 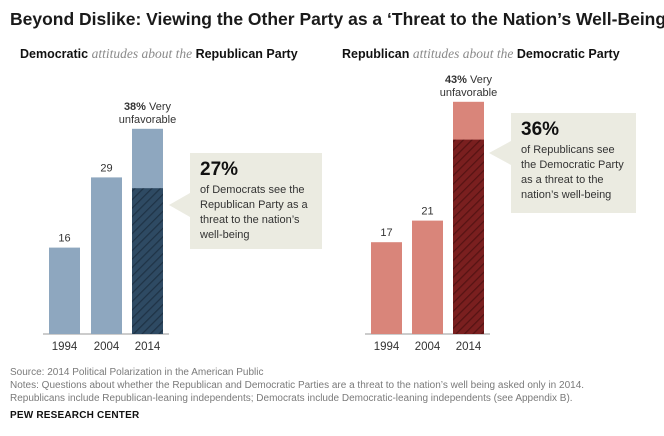 I want to click on callout-text-line: as a threat to the, so click(x=562, y=180).